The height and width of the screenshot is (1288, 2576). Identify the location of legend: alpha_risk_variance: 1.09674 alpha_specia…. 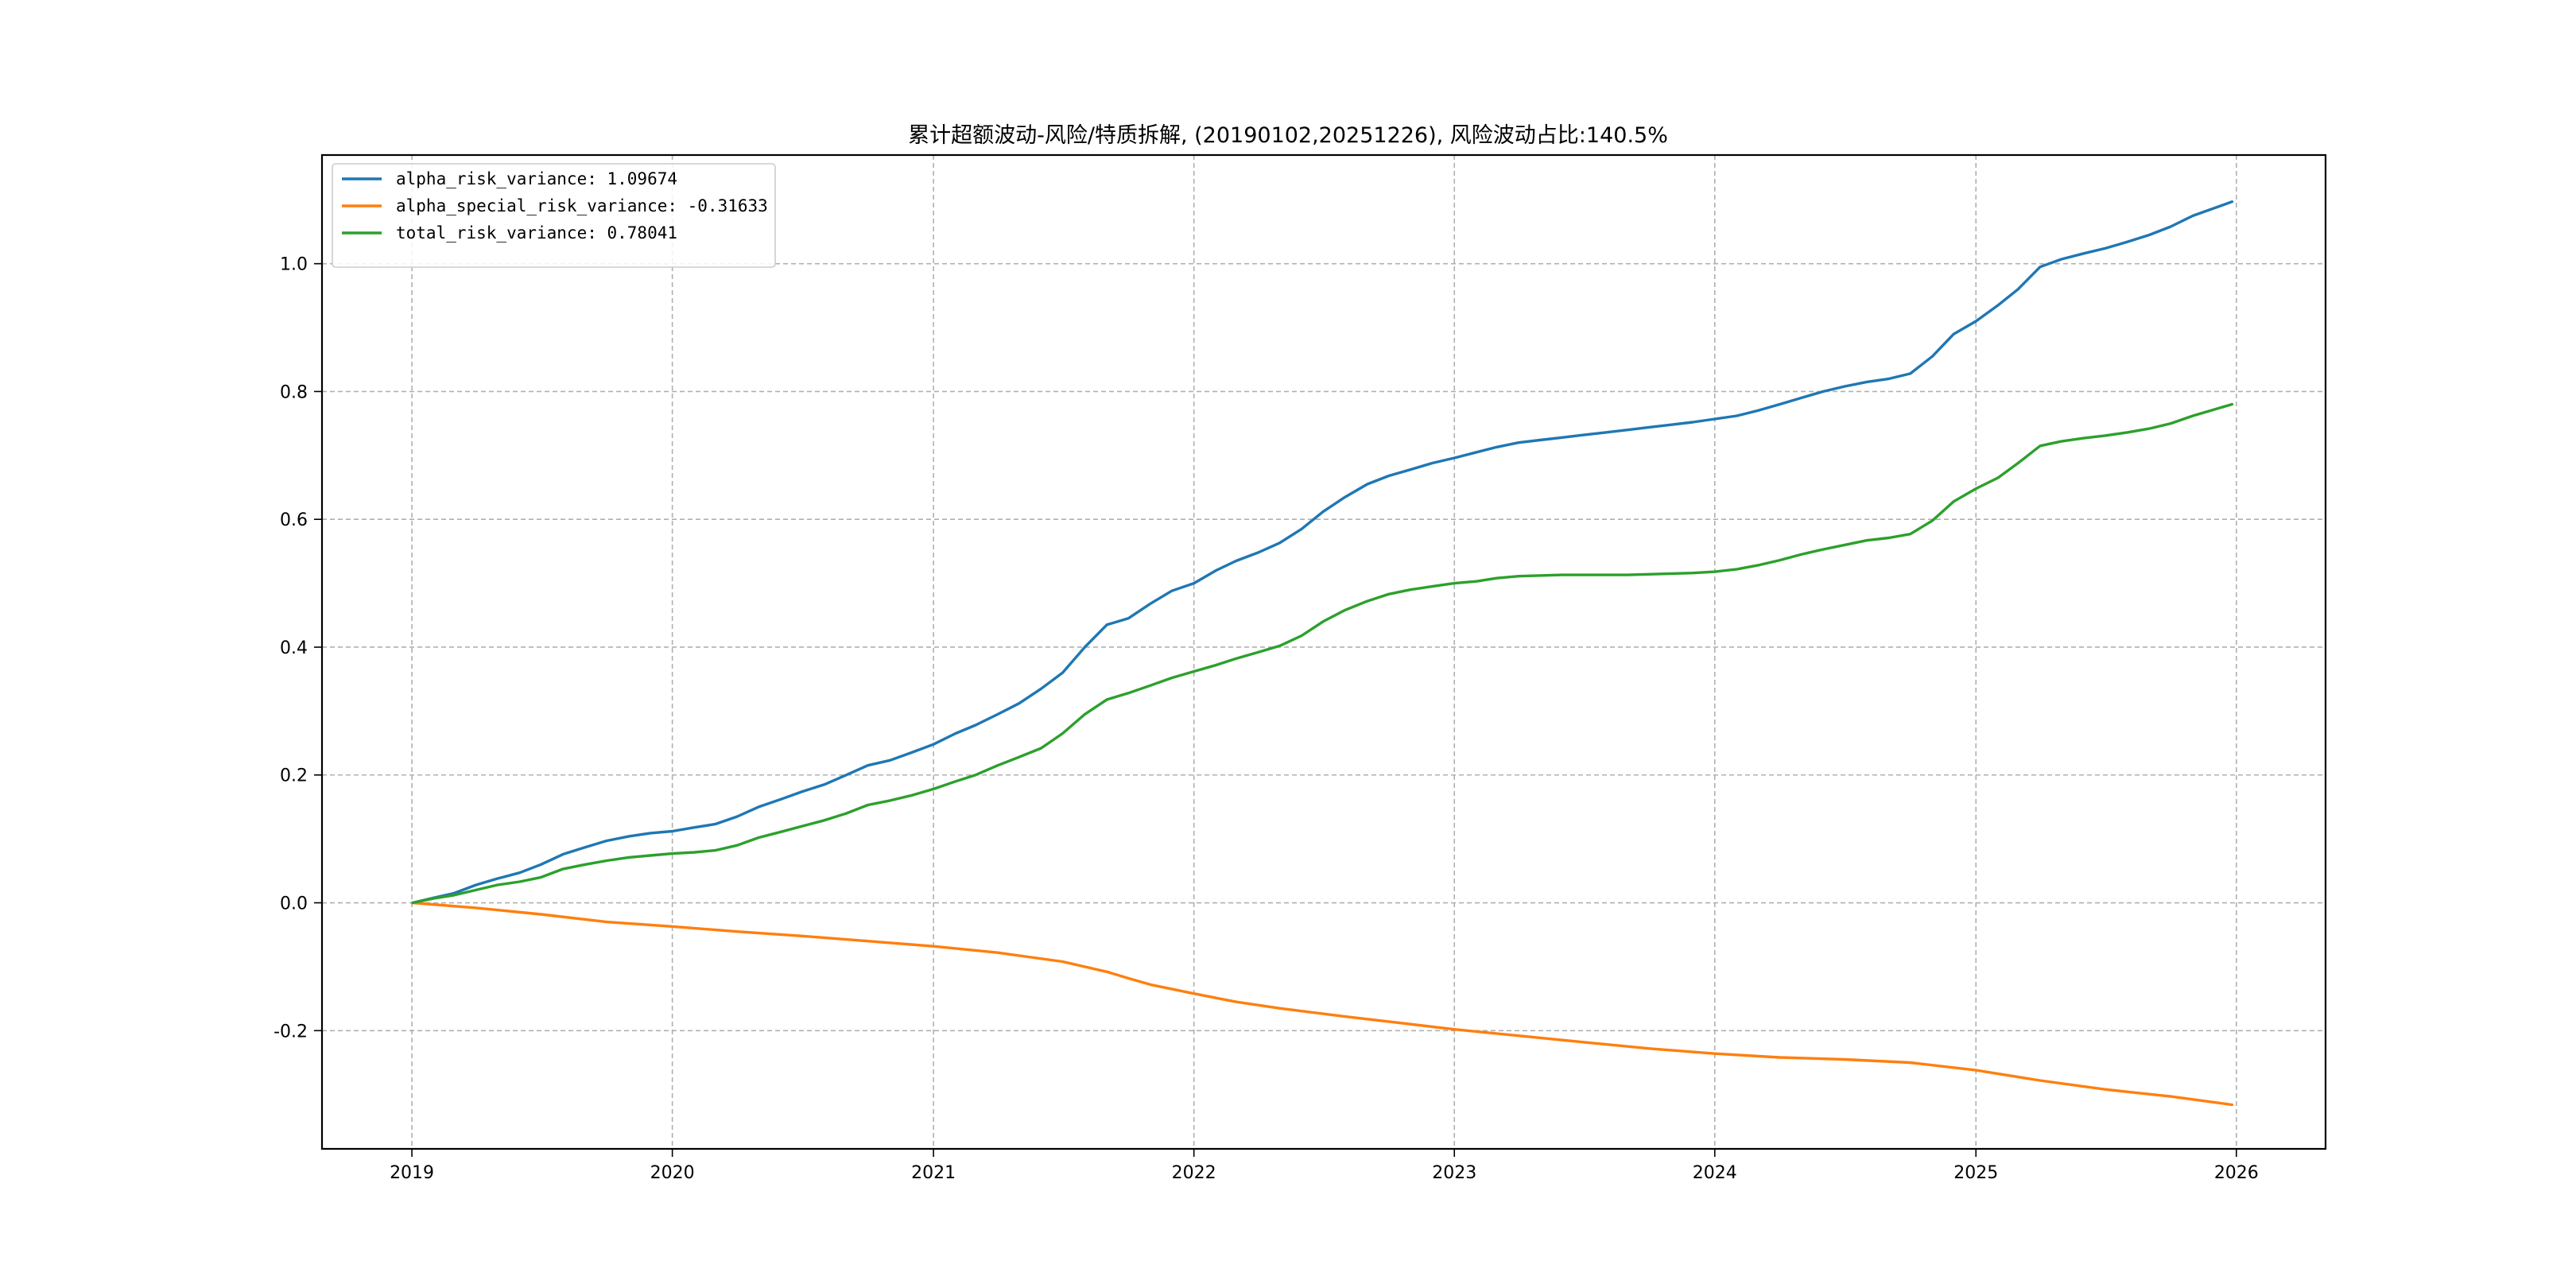
(554, 216).